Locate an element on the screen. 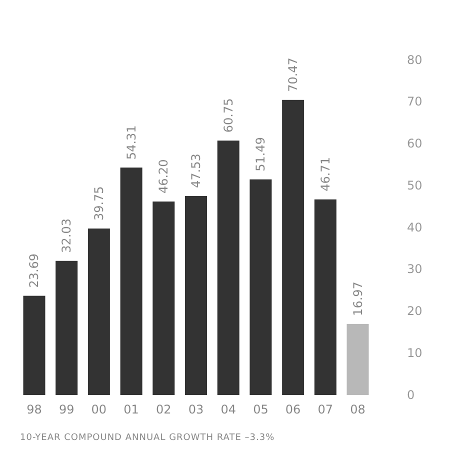 Image resolution: width=463 pixels, height=450 pixels. y-tick-label: 60 is located at coordinates (414, 143).